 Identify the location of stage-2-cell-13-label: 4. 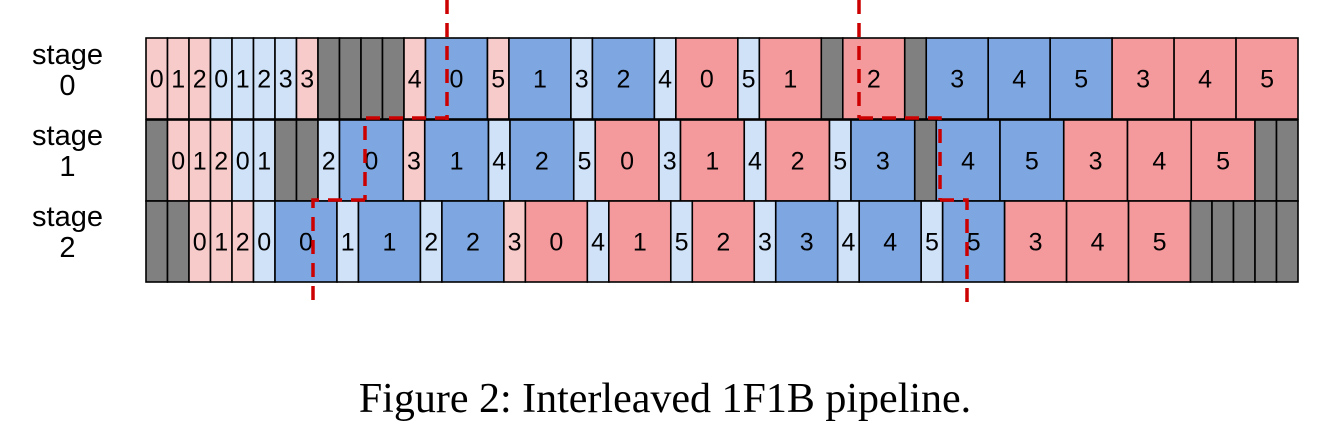
(598, 243).